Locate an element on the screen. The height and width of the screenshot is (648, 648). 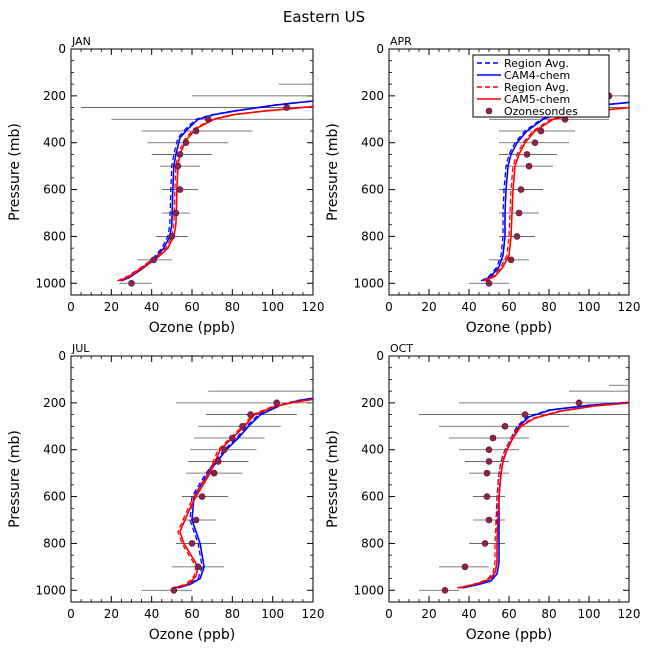
panel-title: JUL is located at coordinates (80, 348).